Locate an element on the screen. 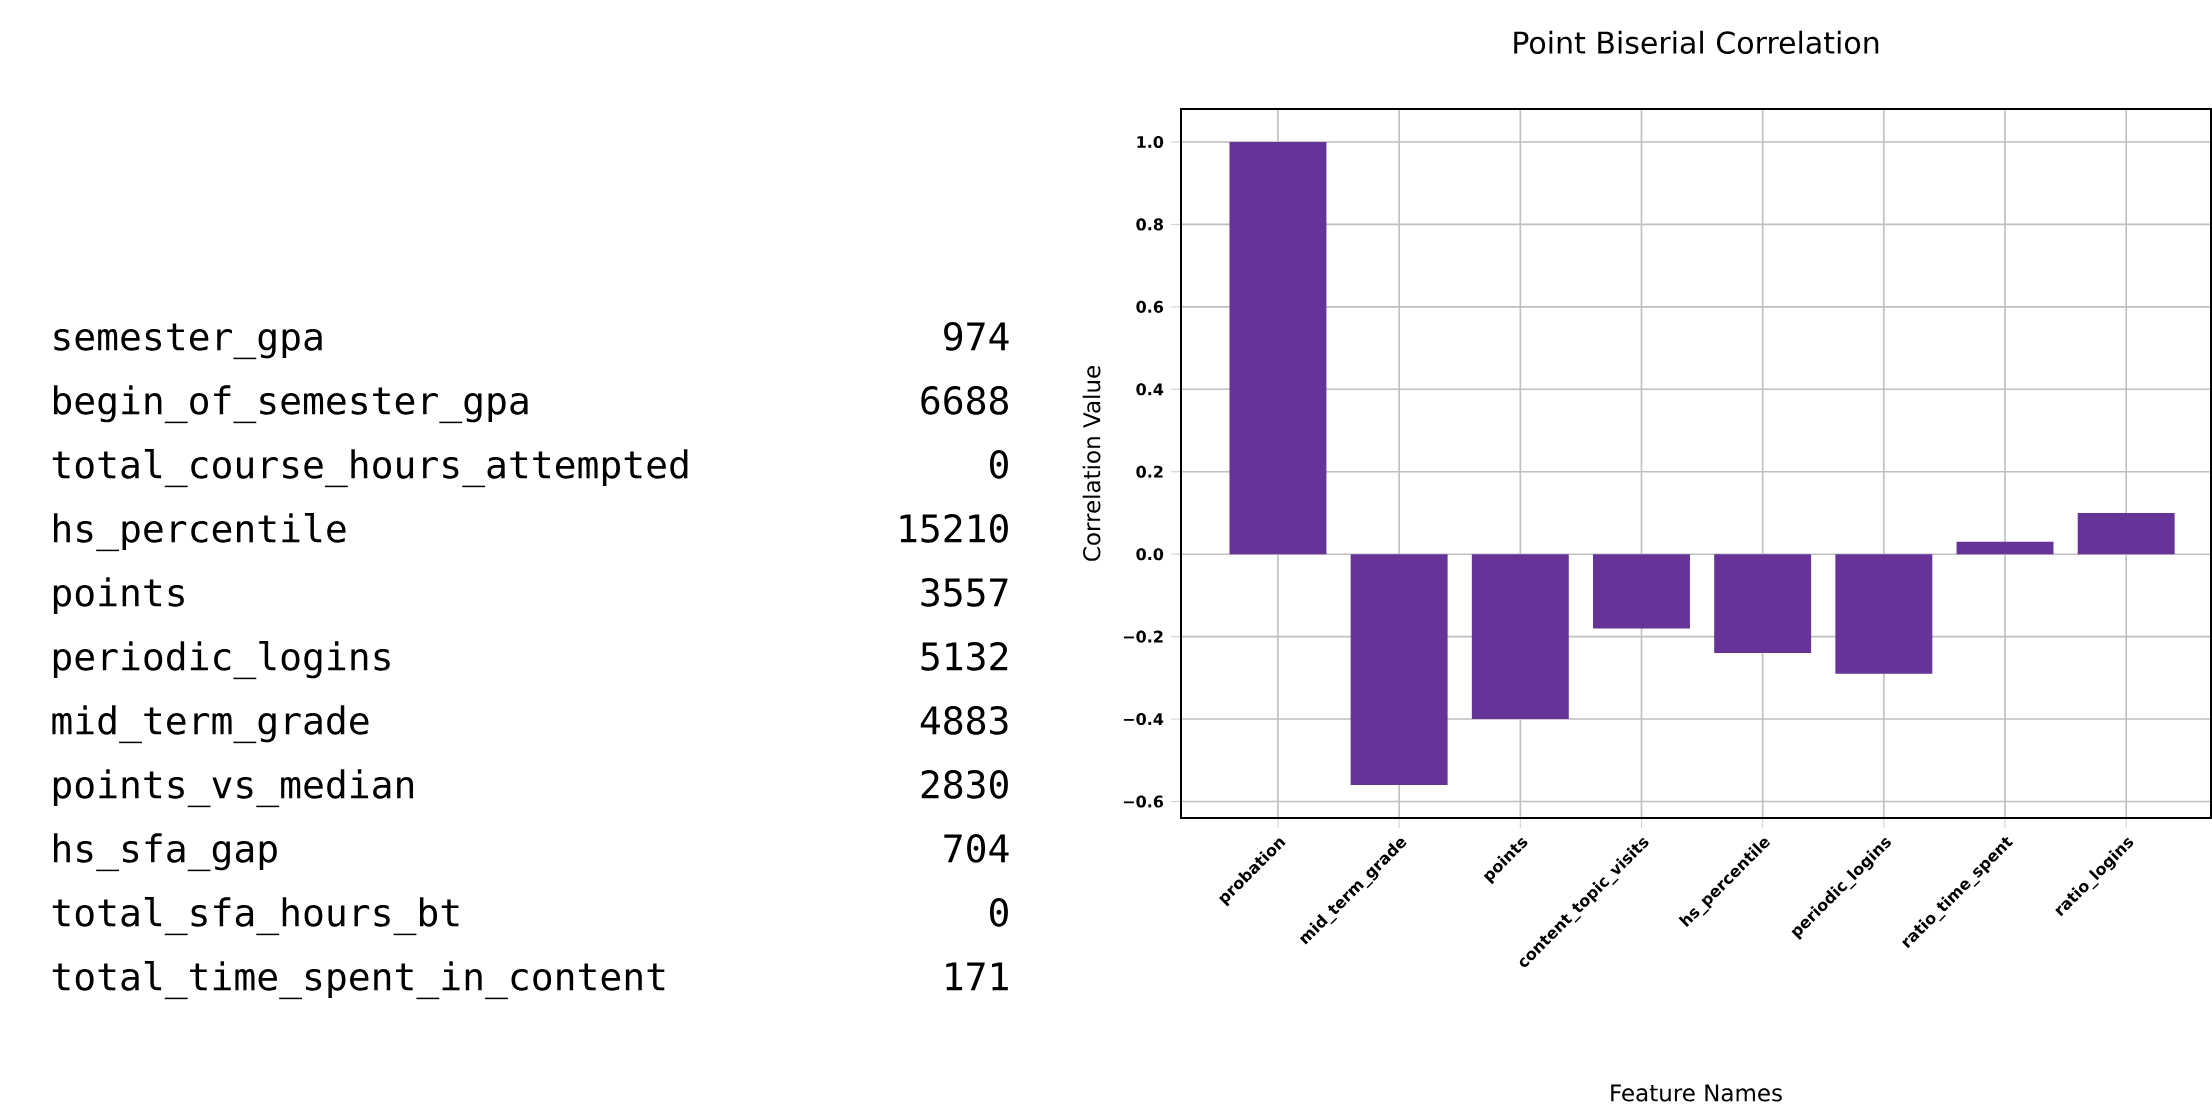  data-label: 171 is located at coordinates (977, 976).